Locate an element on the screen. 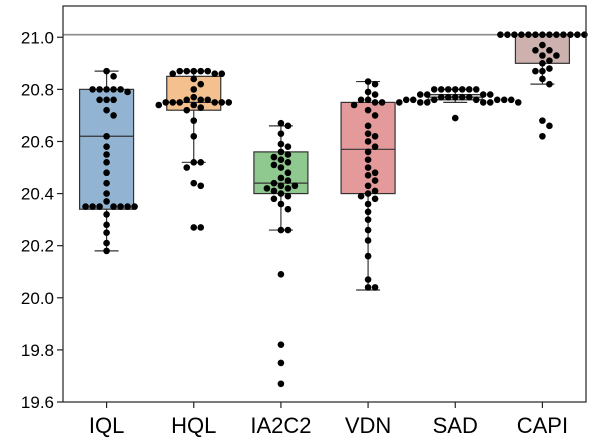 This screenshot has height=439, width=591. x-tick-label: VDN is located at coordinates (368, 425).